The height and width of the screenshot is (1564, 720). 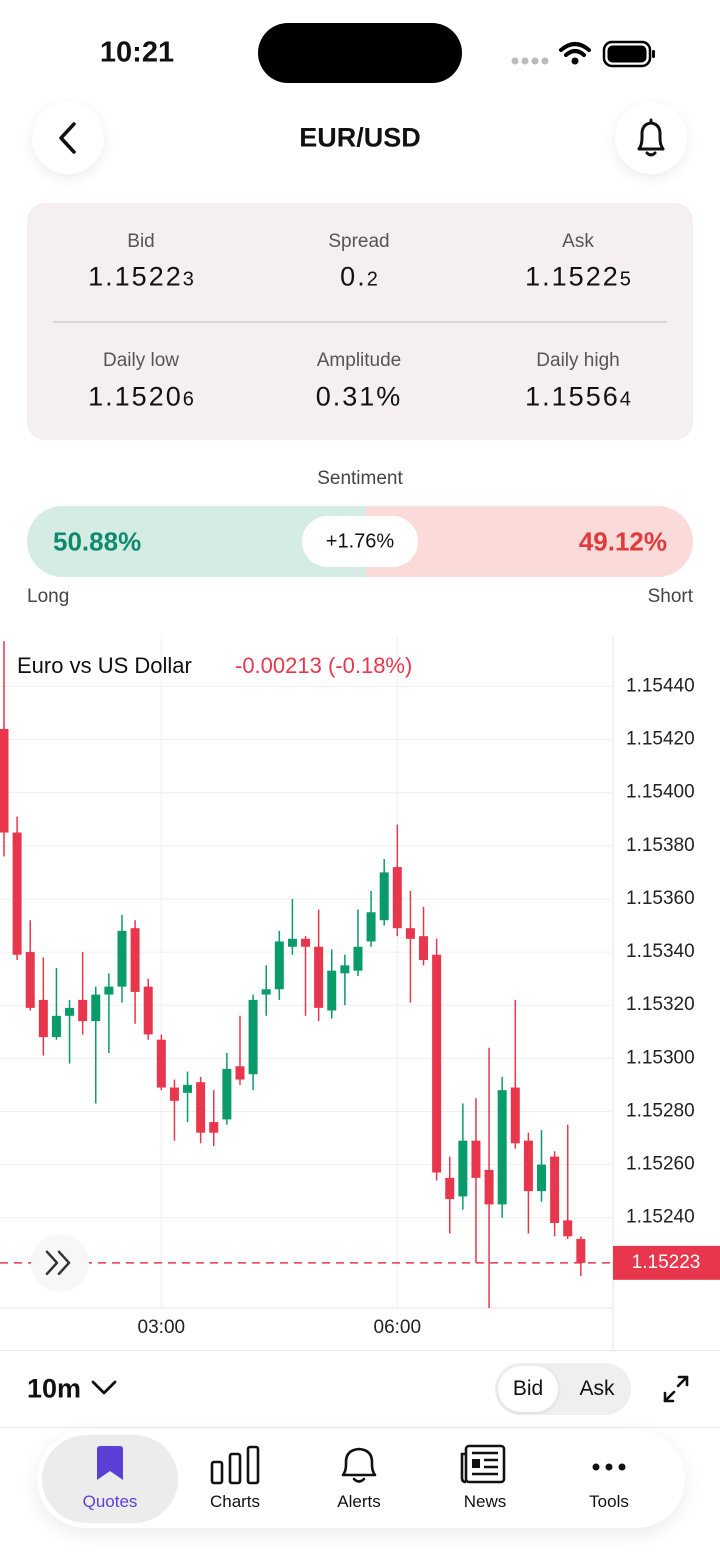 What do you see at coordinates (359, 1501) in the screenshot?
I see `tab-label: Alerts` at bounding box center [359, 1501].